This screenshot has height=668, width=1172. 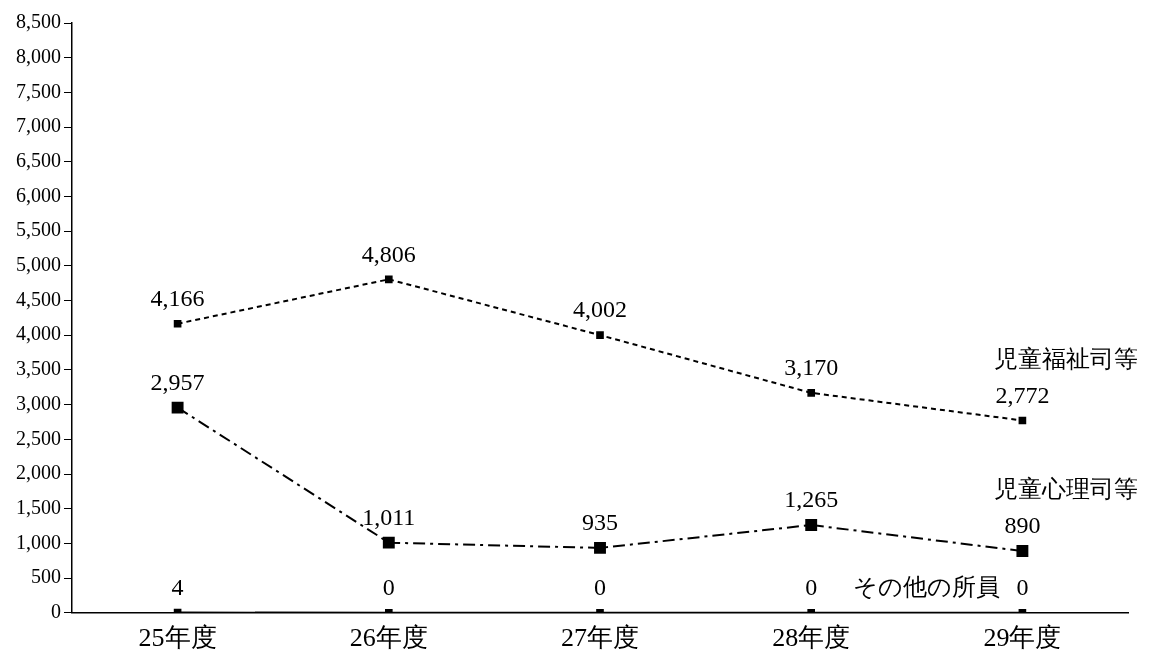 What do you see at coordinates (600, 309) in the screenshot?
I see `data-label: 4,002` at bounding box center [600, 309].